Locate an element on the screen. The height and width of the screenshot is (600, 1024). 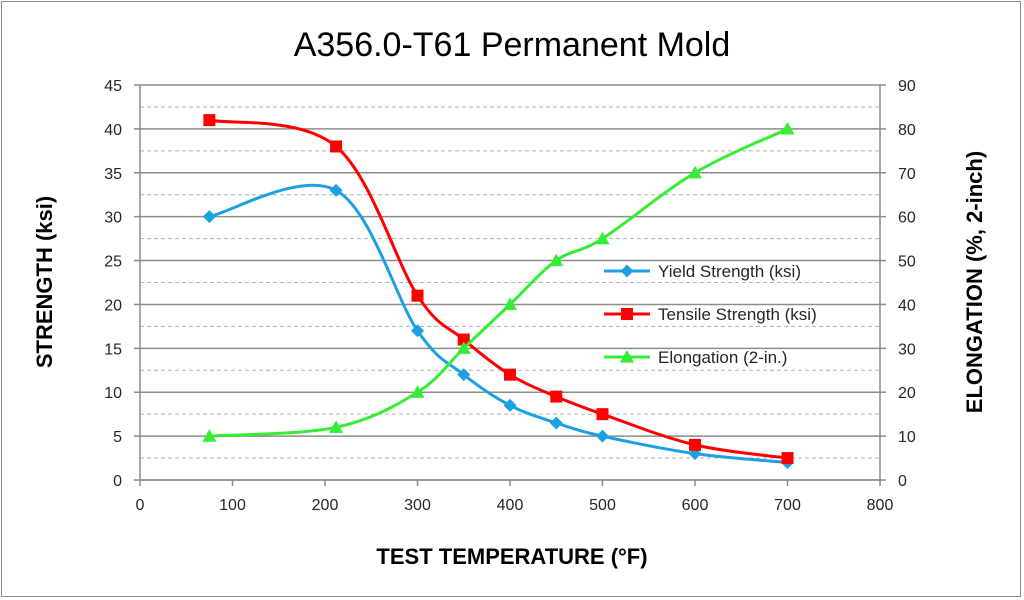
y-tick-label: 20 is located at coordinates (113, 305).